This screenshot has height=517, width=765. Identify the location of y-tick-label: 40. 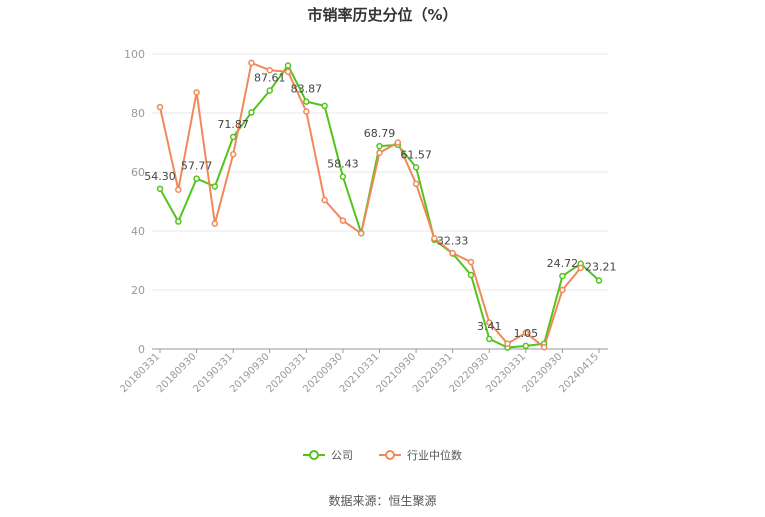
(138, 231).